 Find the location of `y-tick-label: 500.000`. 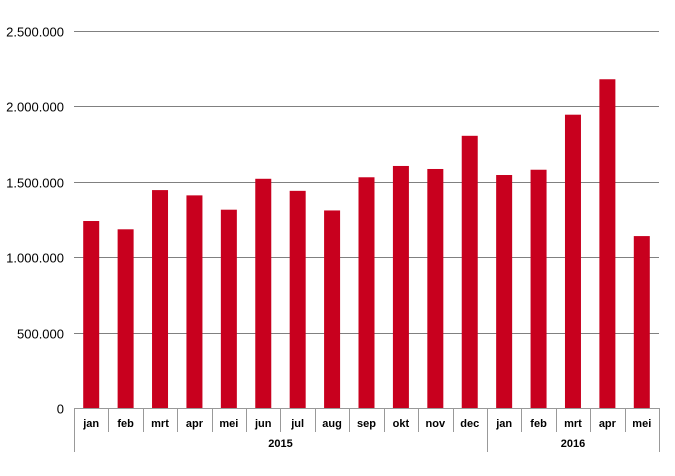

y-tick-label: 500.000 is located at coordinates (40, 334).